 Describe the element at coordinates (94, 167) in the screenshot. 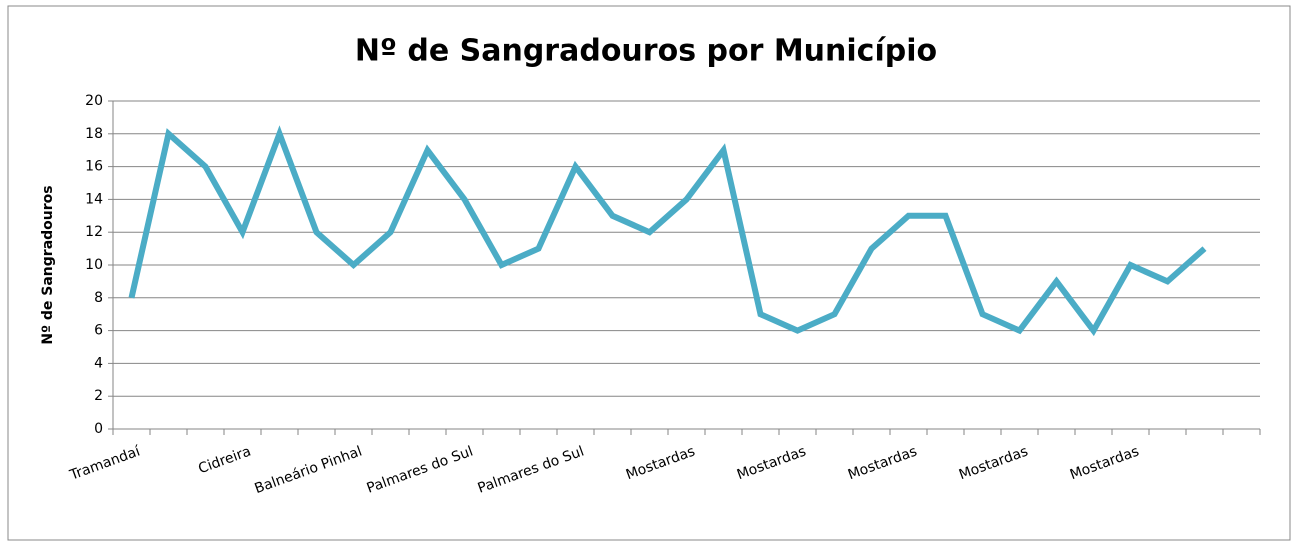

I see `y-tick-label: 16` at that location.